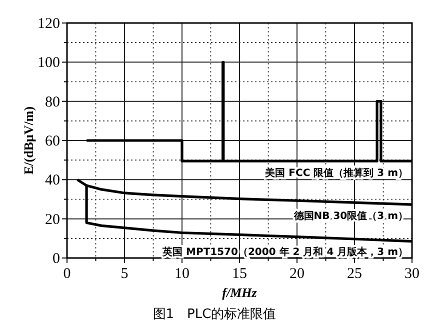 The width and height of the screenshot is (438, 335). I want to click on y-tick-label: 80, so click(52, 102).